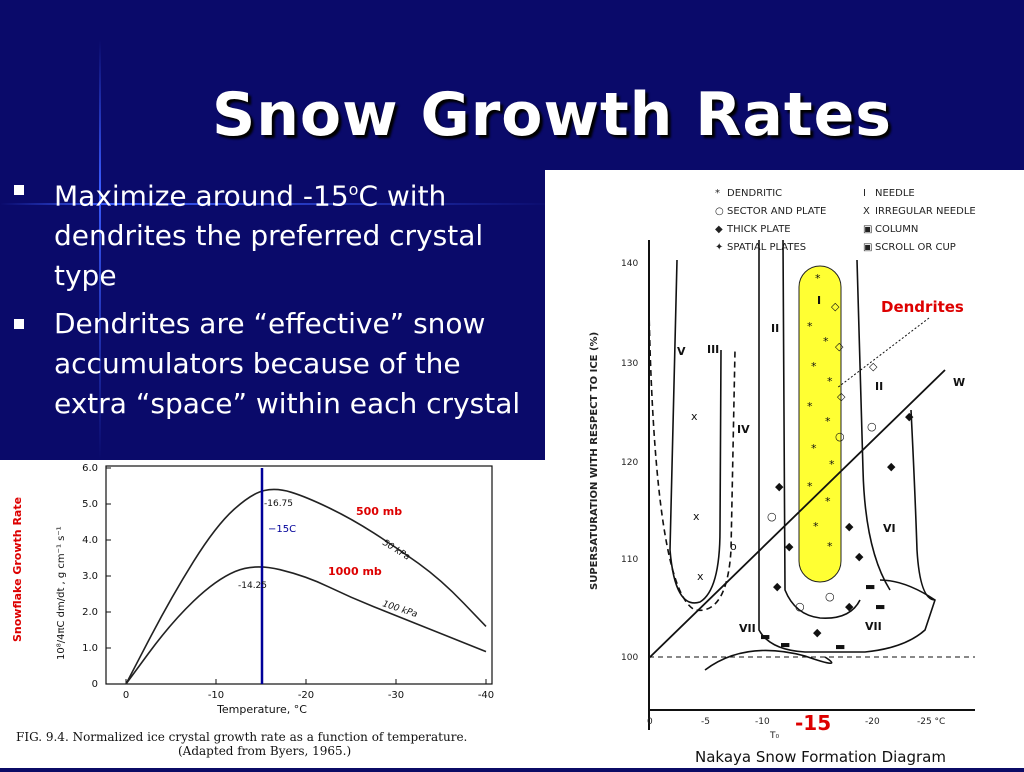  Describe the element at coordinates (705, 722) in the screenshot. I see `nakaya-xtick: -5` at that location.